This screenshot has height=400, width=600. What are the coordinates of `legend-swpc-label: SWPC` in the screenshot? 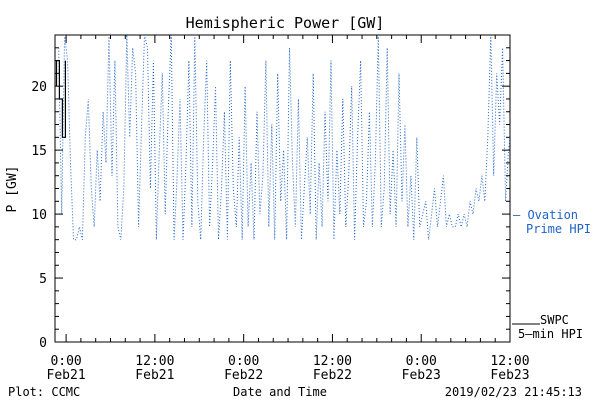 It's located at (554, 320).